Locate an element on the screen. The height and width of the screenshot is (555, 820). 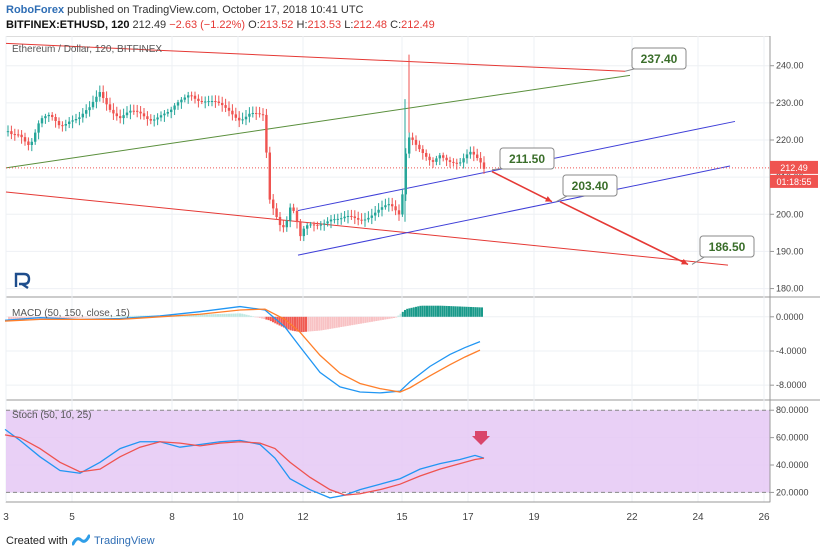
x-tick-label: 10 is located at coordinates (238, 517).